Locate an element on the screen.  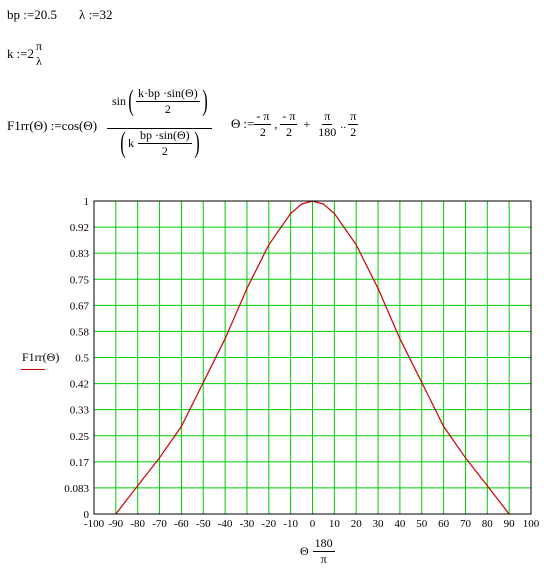
y-tick-label: 0 is located at coordinates (87, 515).